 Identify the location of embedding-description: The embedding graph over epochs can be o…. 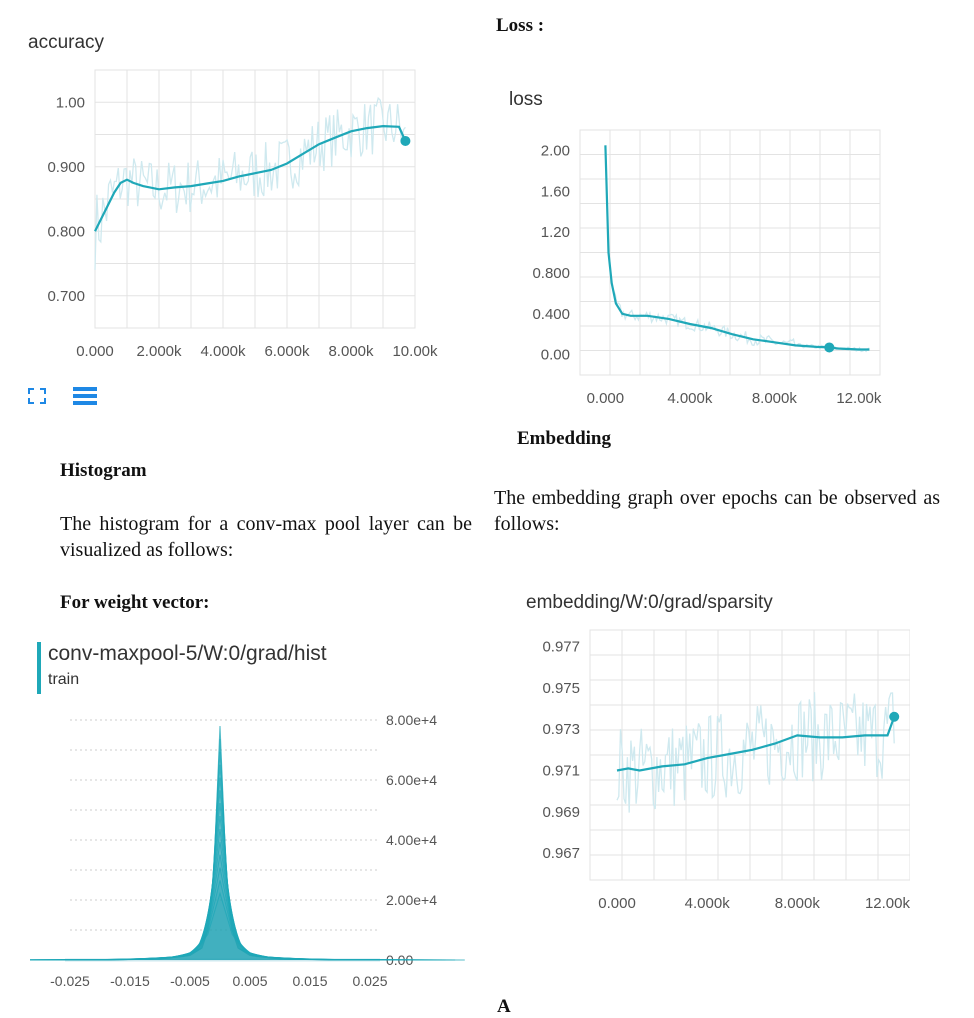
(717, 511).